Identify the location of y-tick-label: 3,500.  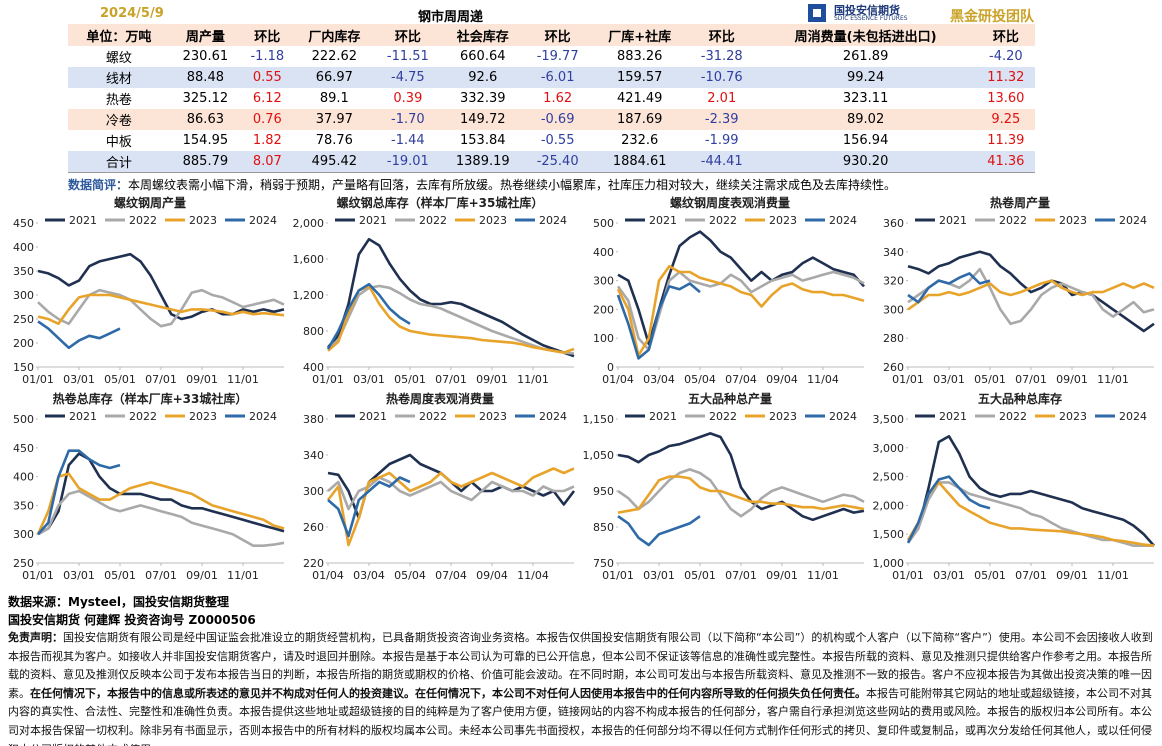
(889, 419).